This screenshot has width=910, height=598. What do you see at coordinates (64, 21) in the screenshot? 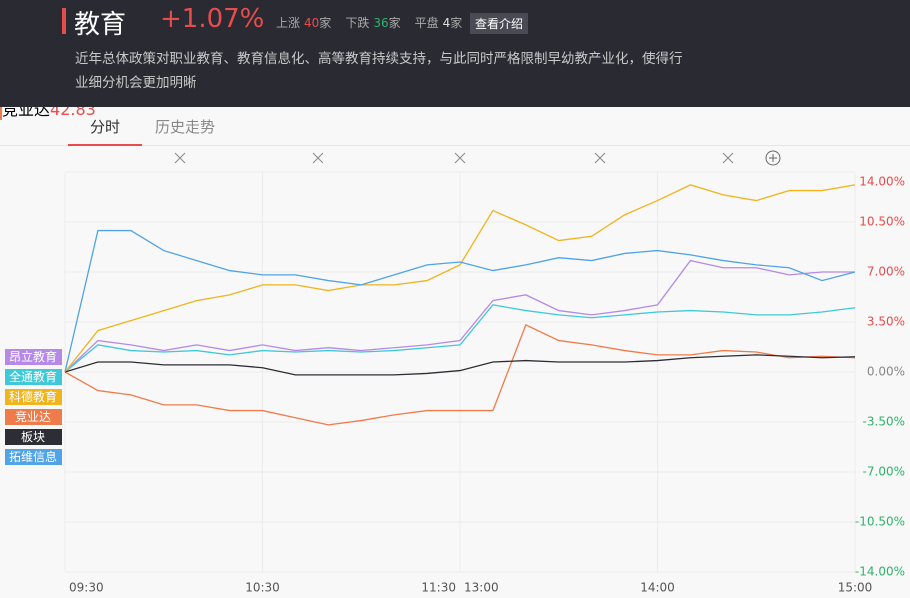
I see `accent-bar` at bounding box center [64, 21].